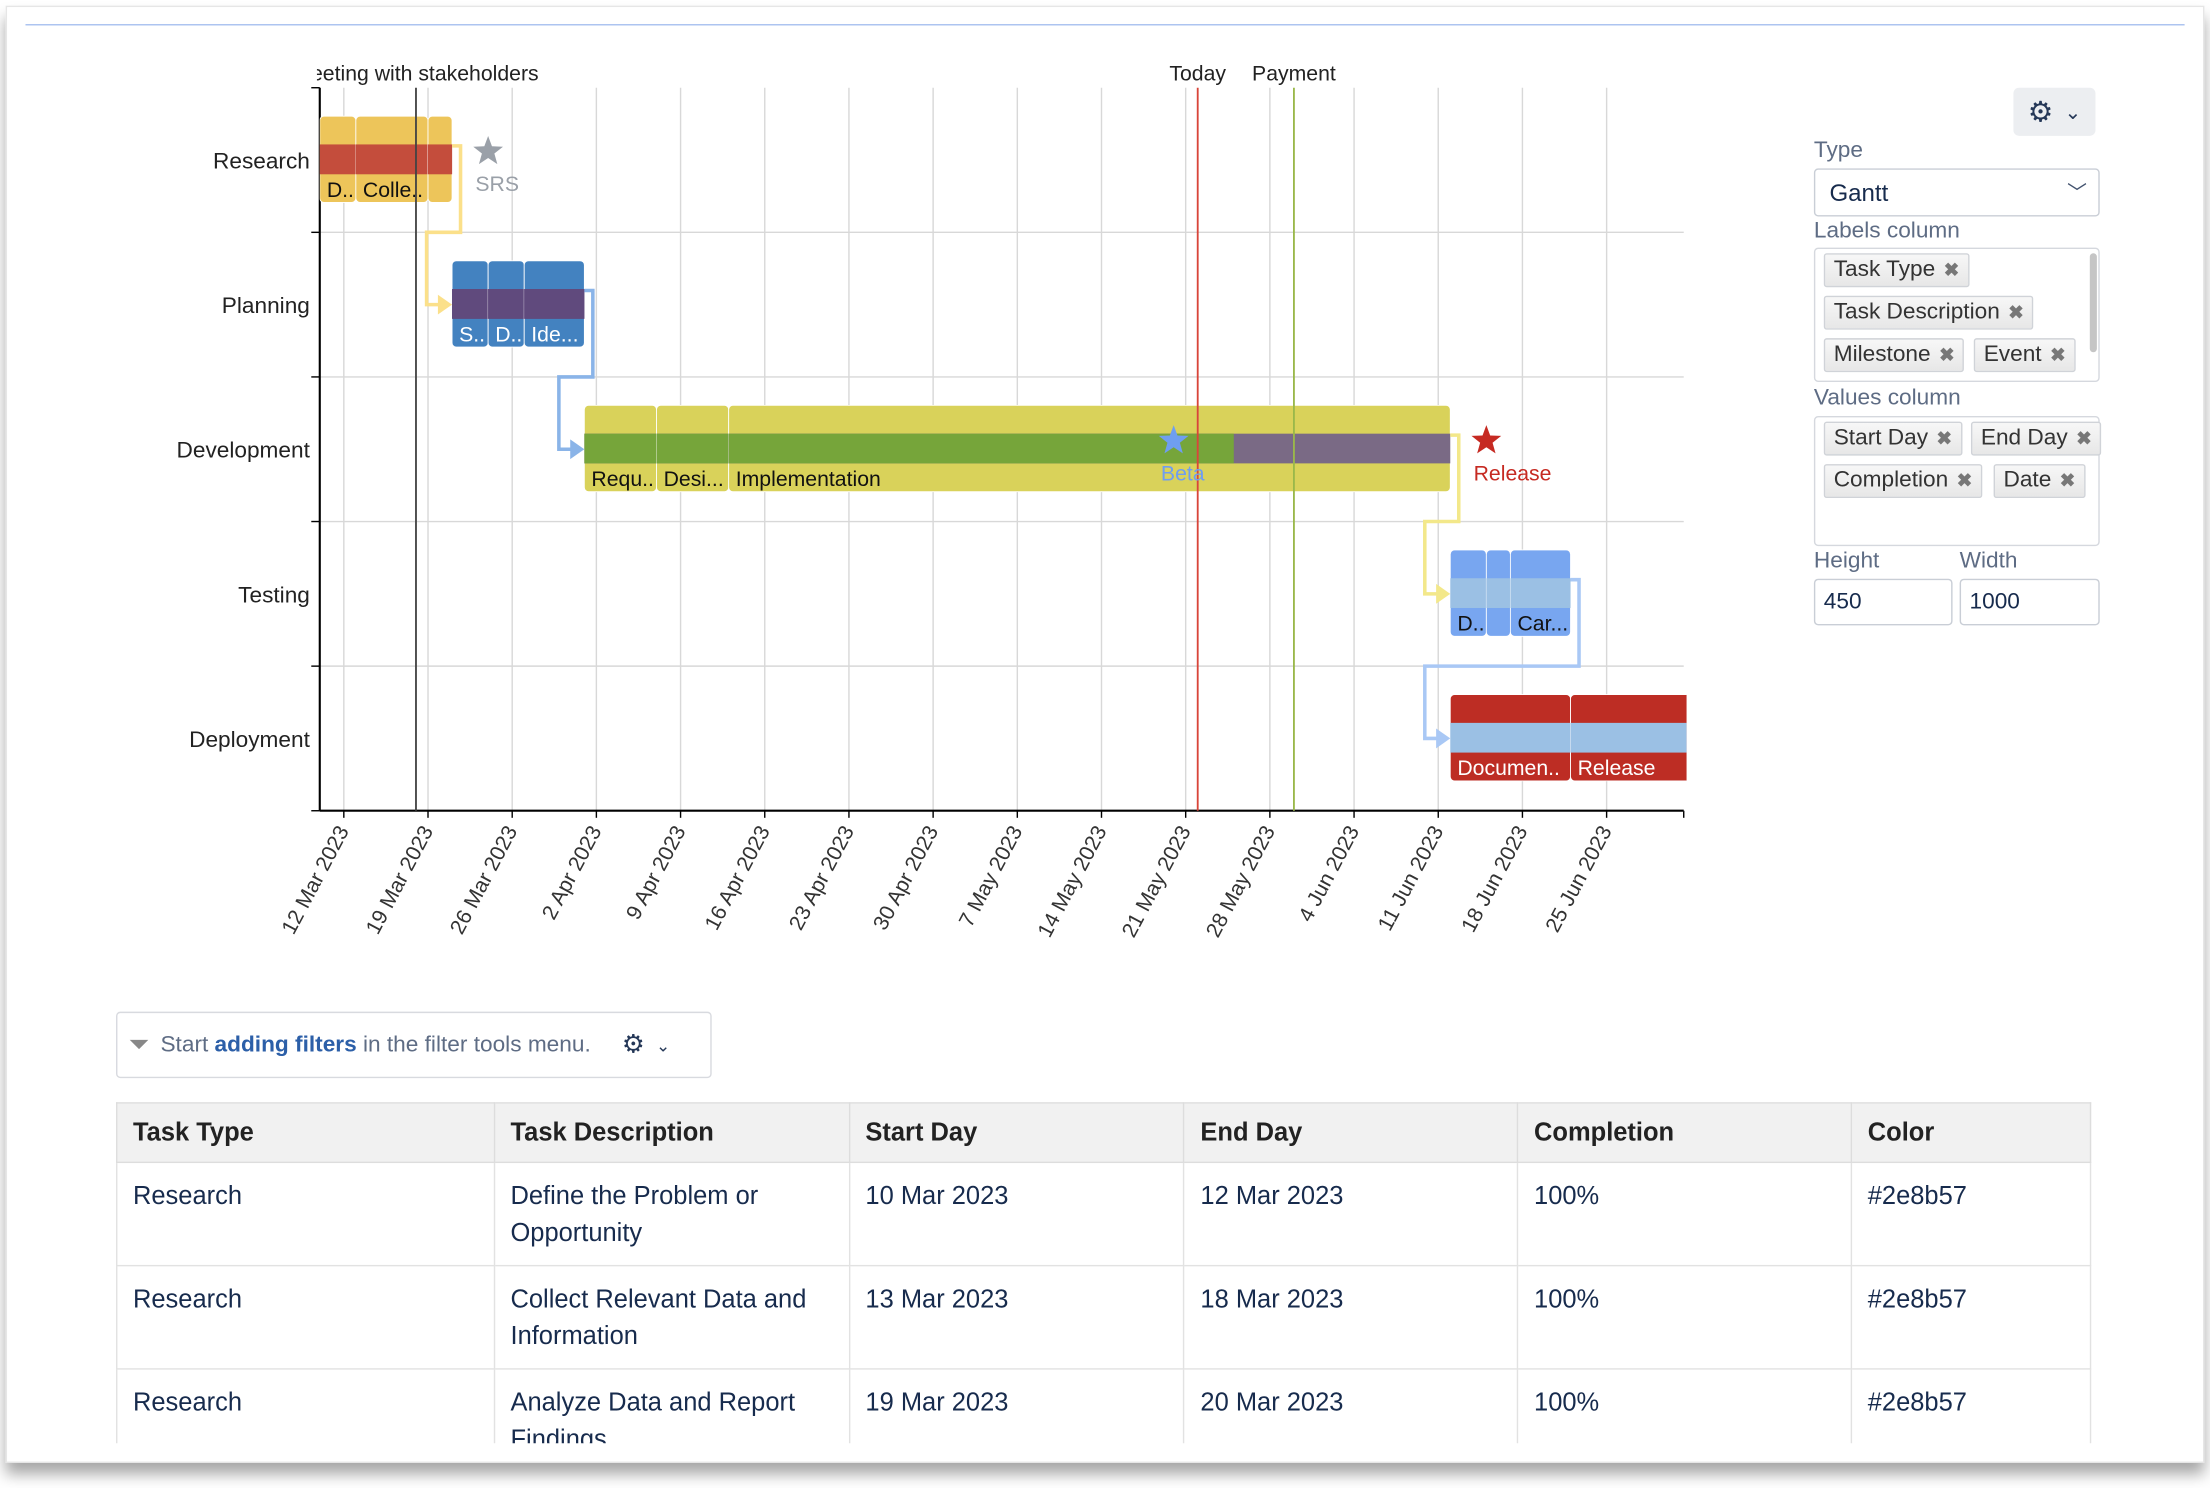 The width and height of the screenshot is (2210, 1488). What do you see at coordinates (249, 739) in the screenshot?
I see `y-label-deployment: Deployment` at bounding box center [249, 739].